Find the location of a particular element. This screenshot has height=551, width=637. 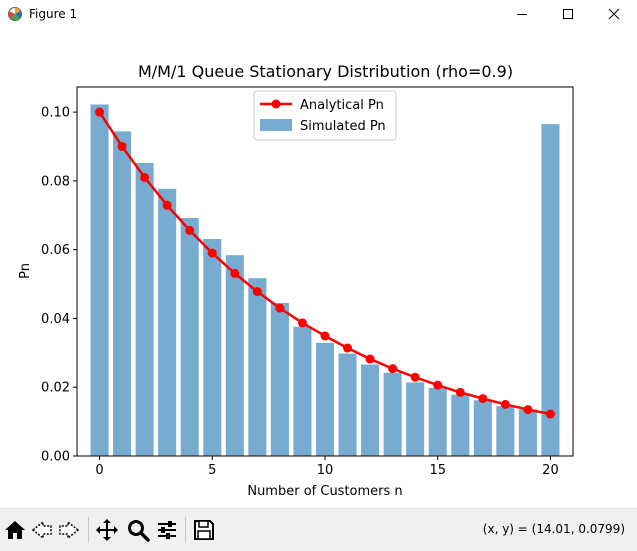

navigation-toolbar: (x, y) = (14.01, 0.0799) is located at coordinates (318, 529).